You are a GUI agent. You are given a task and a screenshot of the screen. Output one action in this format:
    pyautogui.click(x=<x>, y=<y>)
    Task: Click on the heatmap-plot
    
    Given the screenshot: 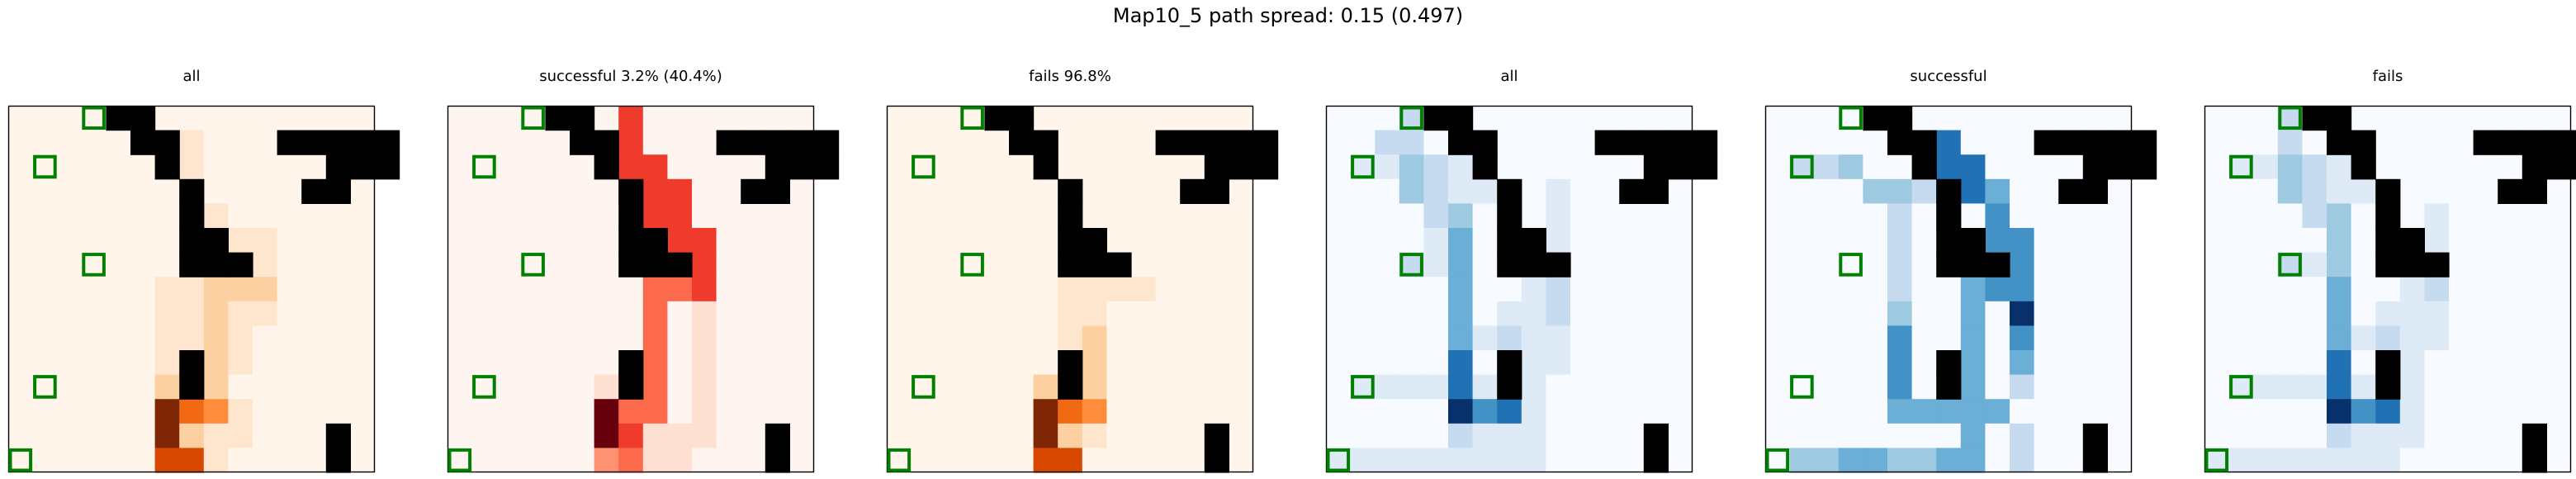 What is the action you would take?
    pyautogui.click(x=2390, y=289)
    